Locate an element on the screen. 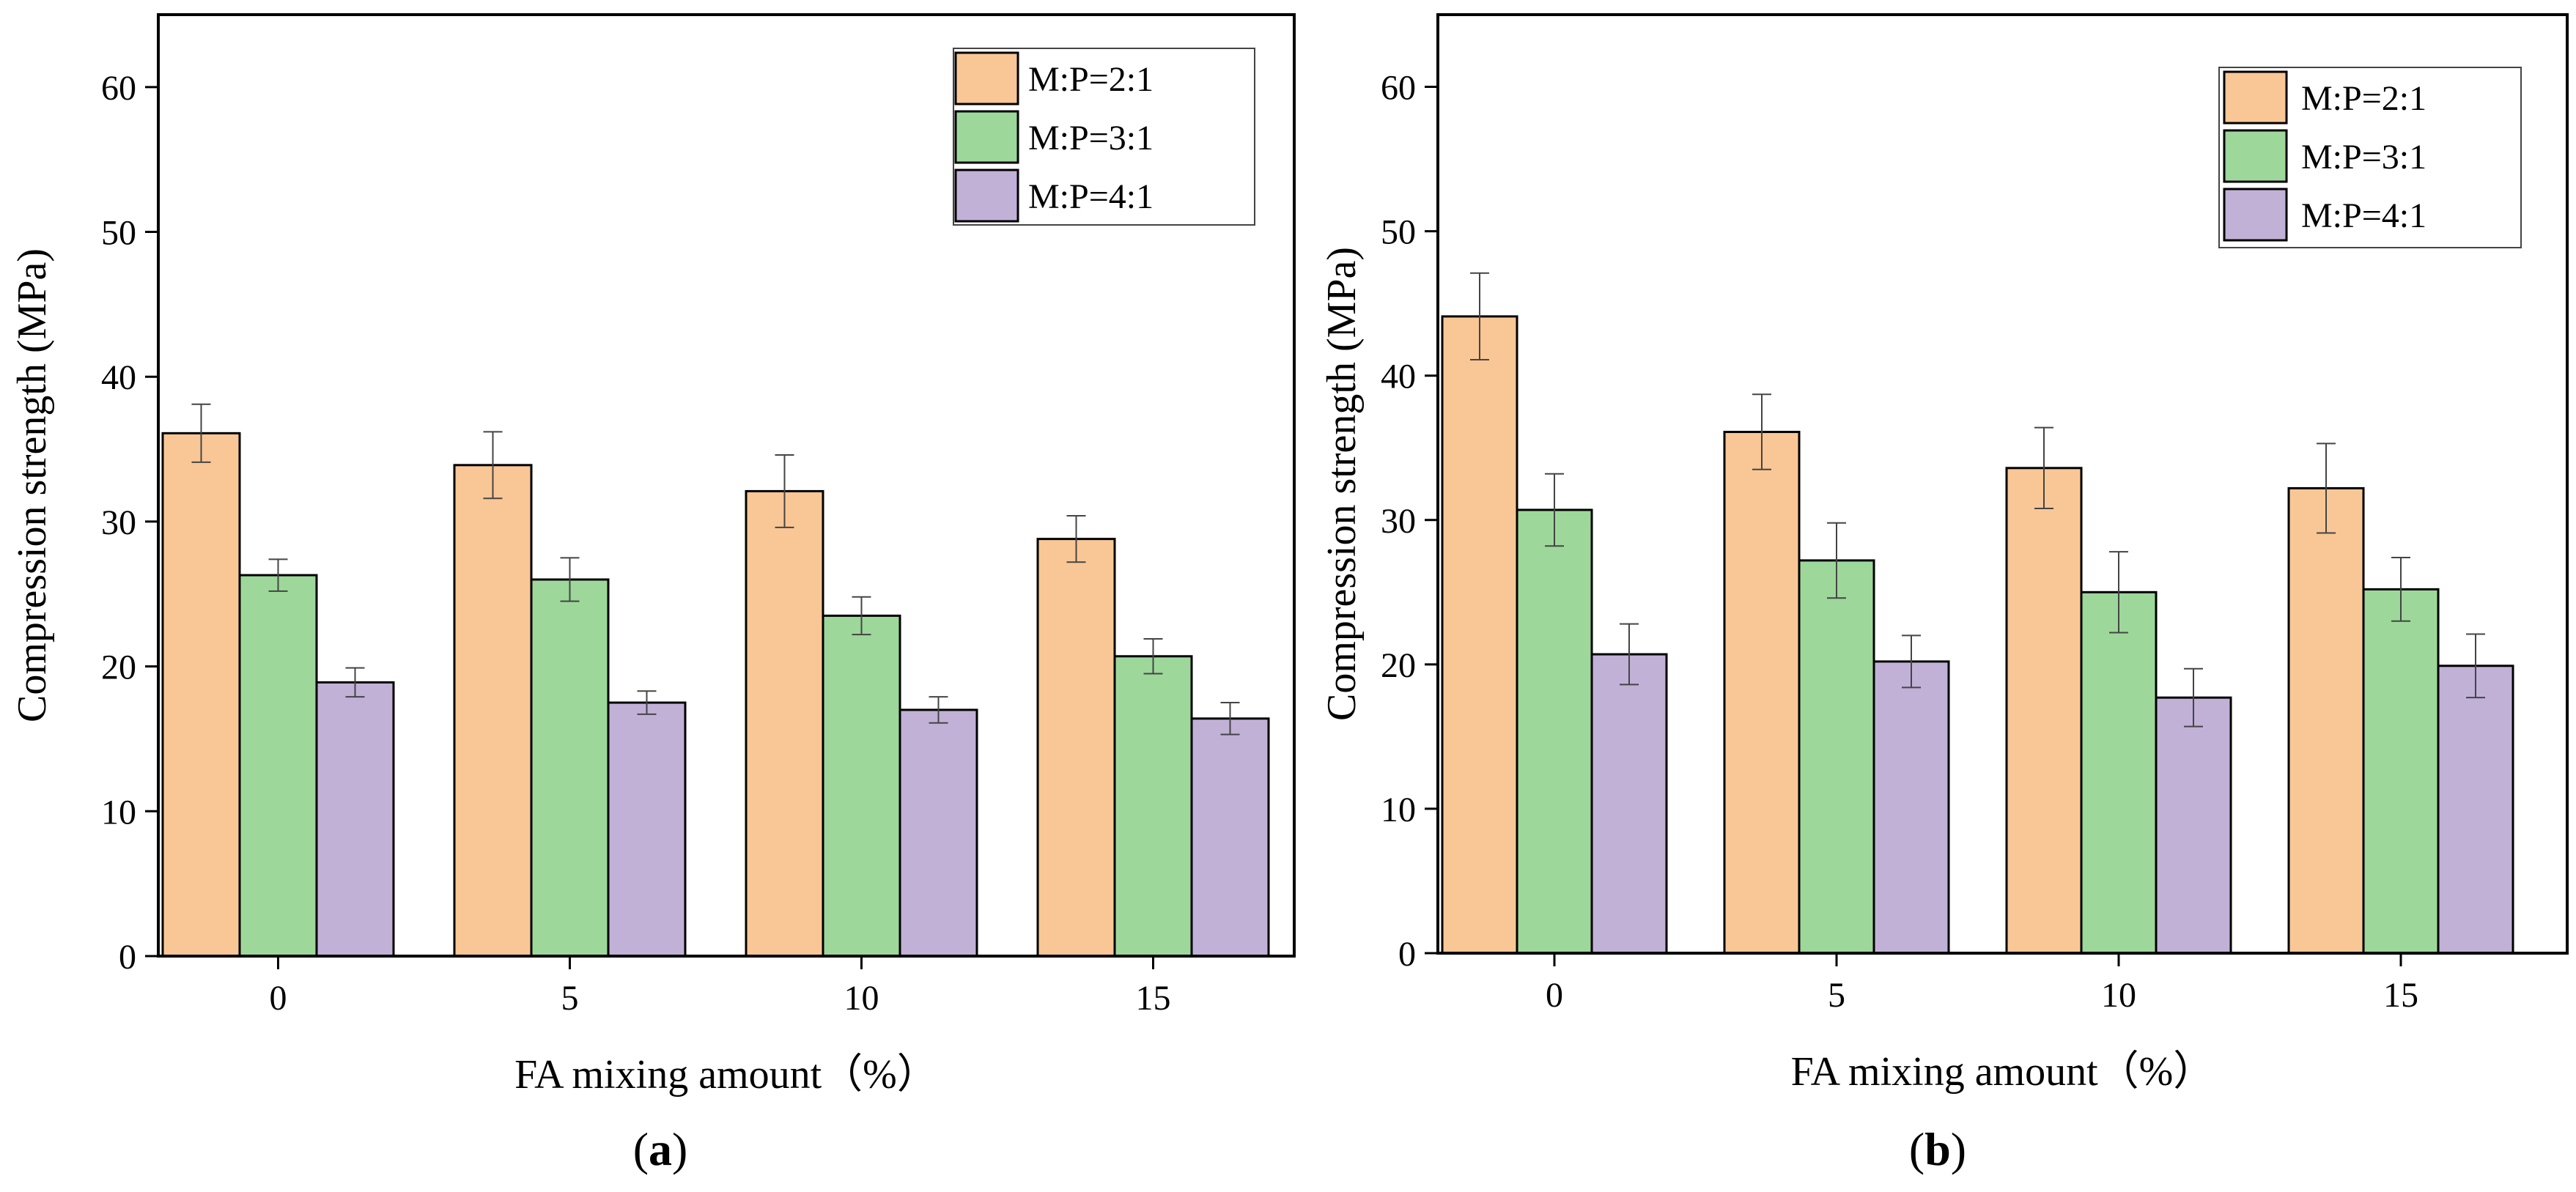 The image size is (2576, 1192). panel-label-letter: b is located at coordinates (1937, 1149).